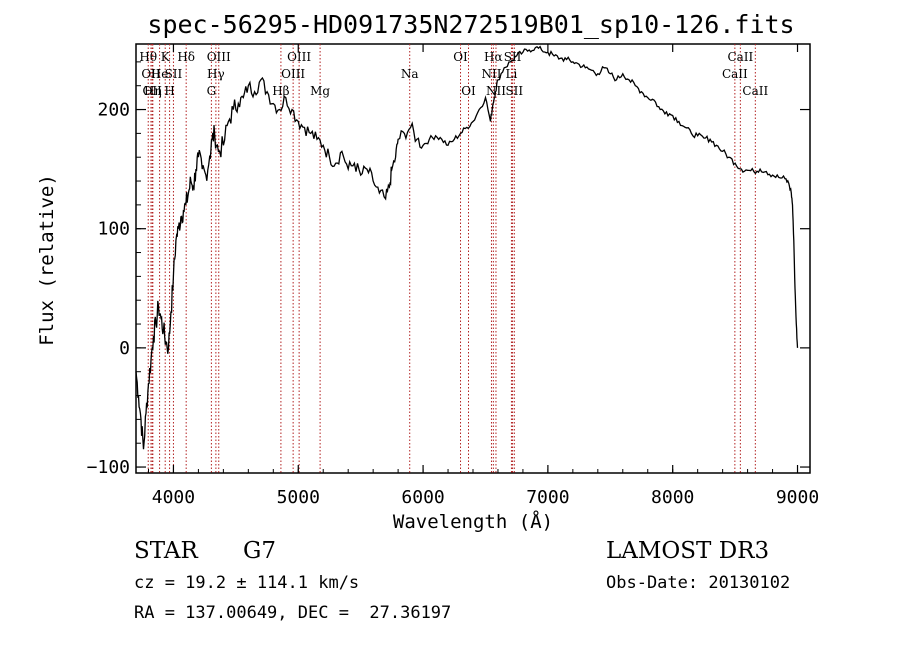 The width and height of the screenshot is (900, 649). Describe the element at coordinates (298, 497) in the screenshot. I see `x-tick-label-1: 5000` at that location.